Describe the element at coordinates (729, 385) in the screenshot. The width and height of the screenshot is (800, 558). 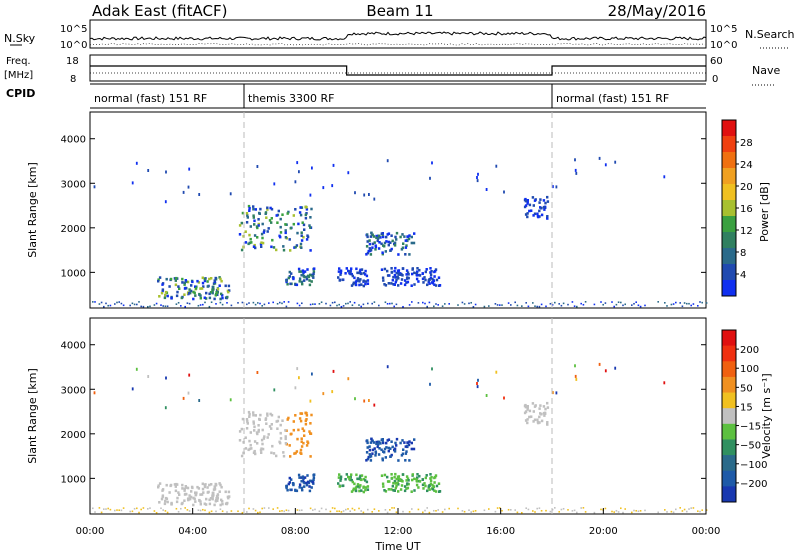
I see `velocity-colorbar-swatch` at that location.